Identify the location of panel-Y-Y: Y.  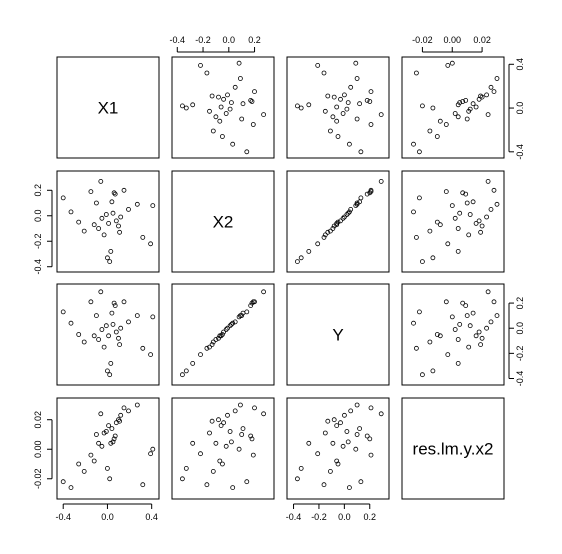
(338, 334).